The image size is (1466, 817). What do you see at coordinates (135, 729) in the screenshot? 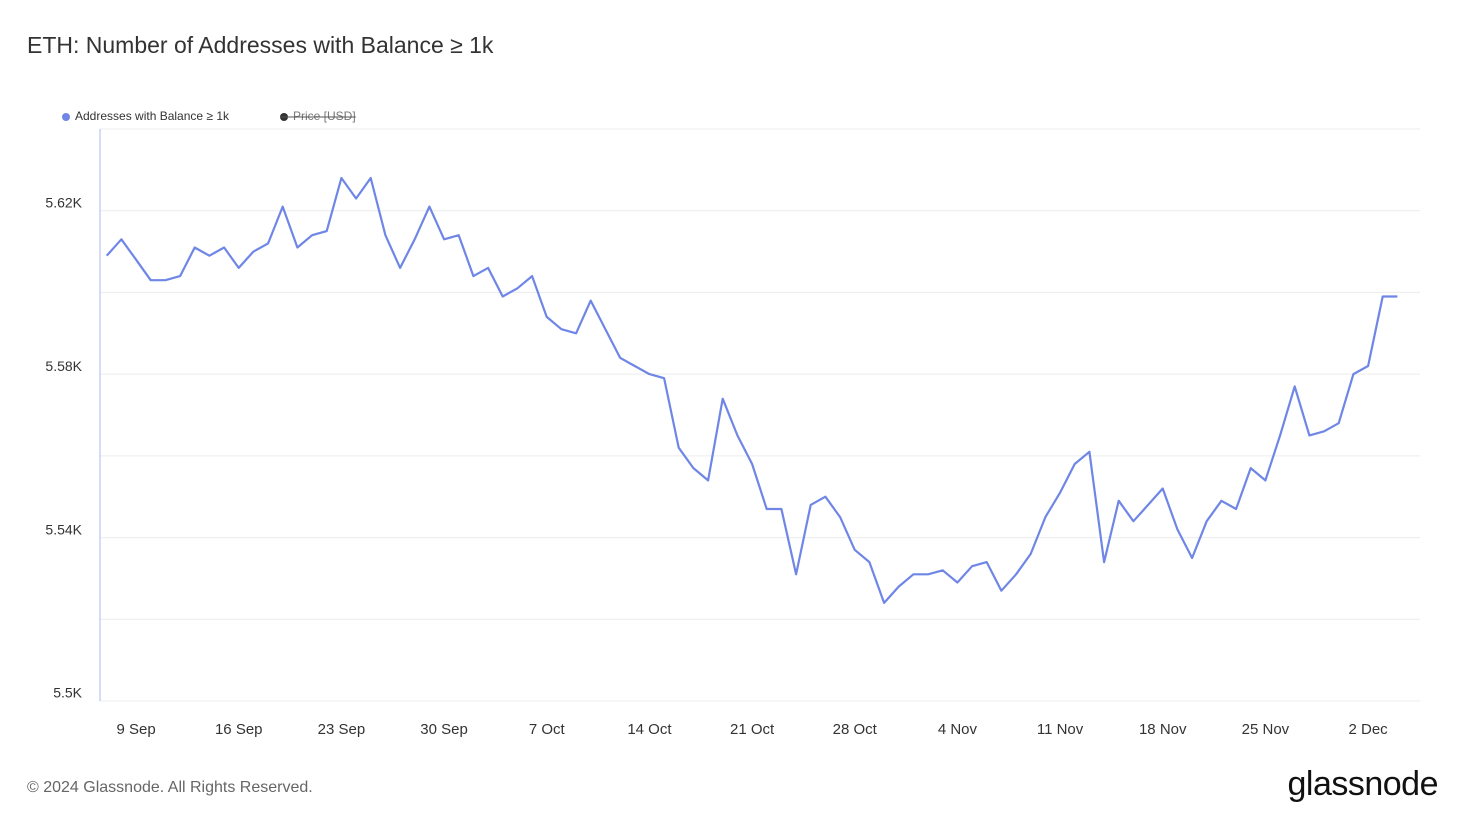
I see `x-tick-label: 9 Sep` at bounding box center [135, 729].